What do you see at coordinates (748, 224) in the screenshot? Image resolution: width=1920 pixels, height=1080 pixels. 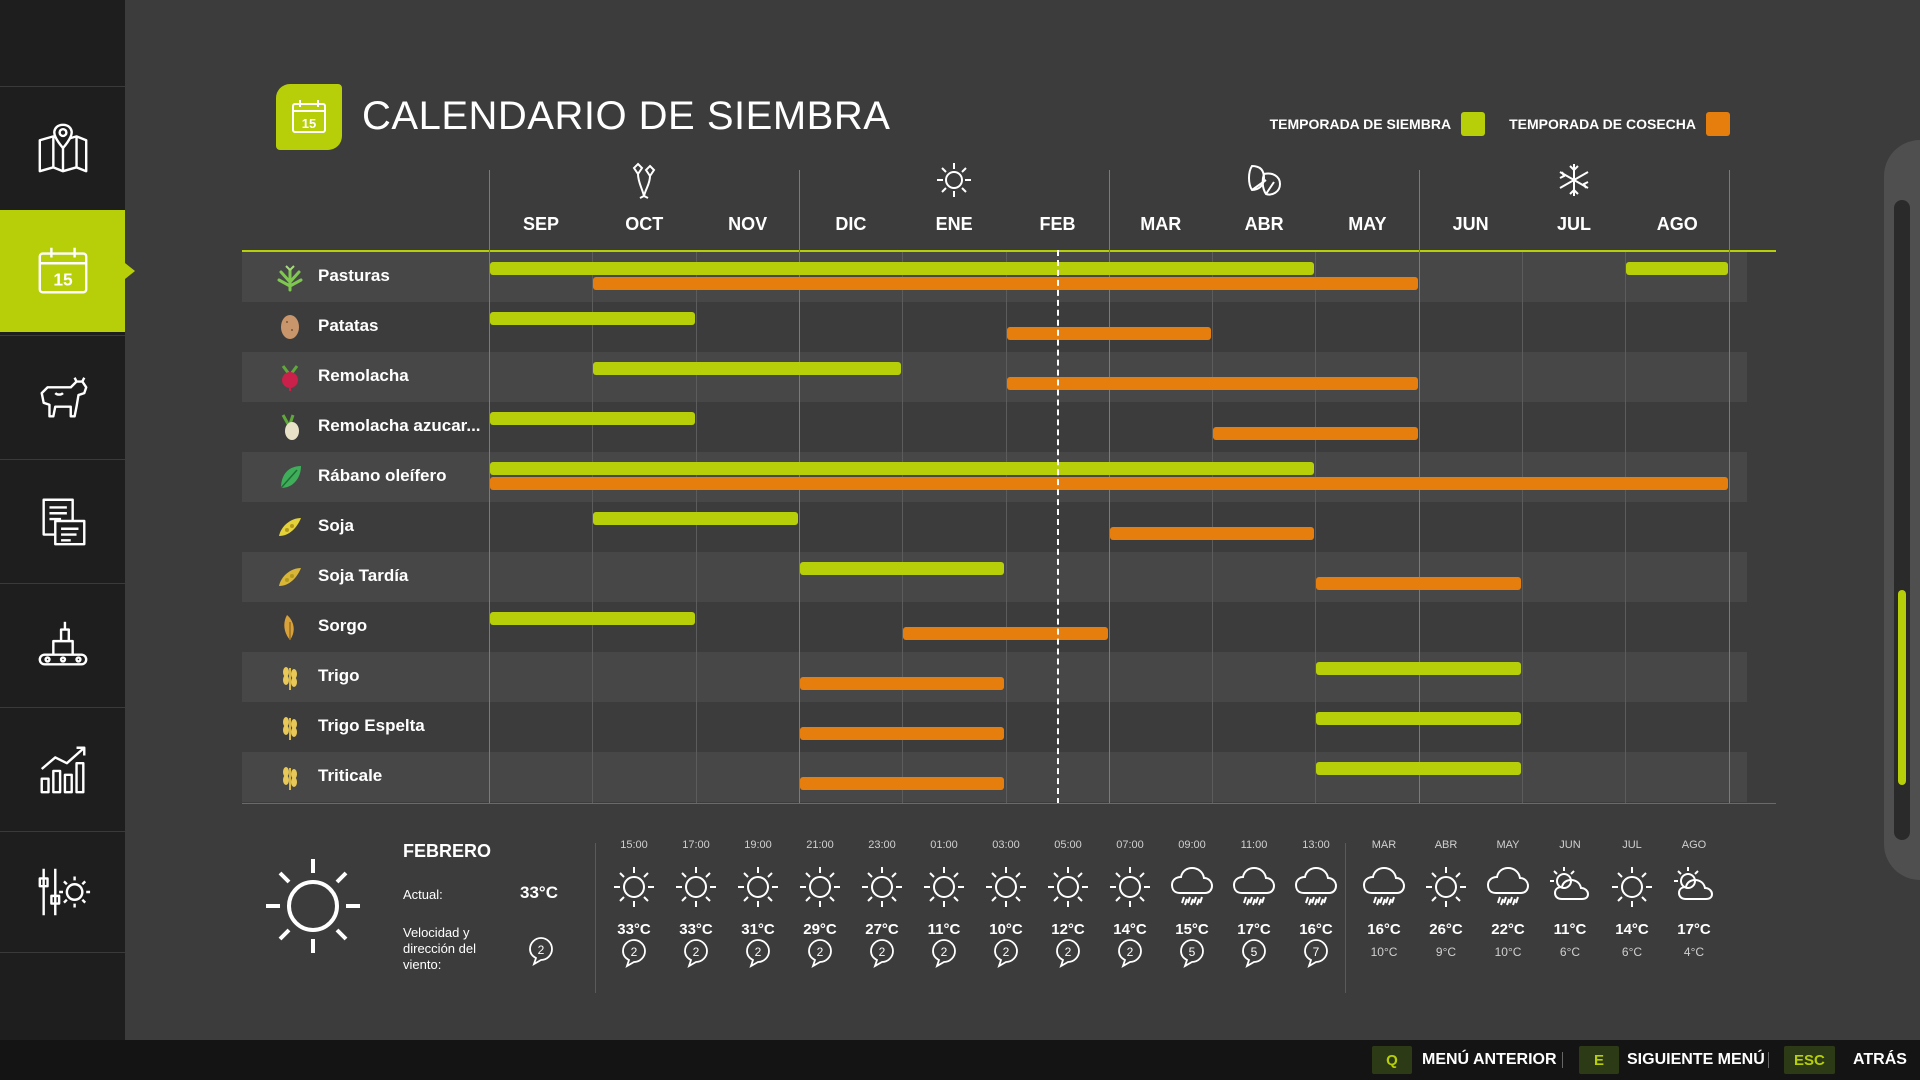 I see `month-label: NOV` at bounding box center [748, 224].